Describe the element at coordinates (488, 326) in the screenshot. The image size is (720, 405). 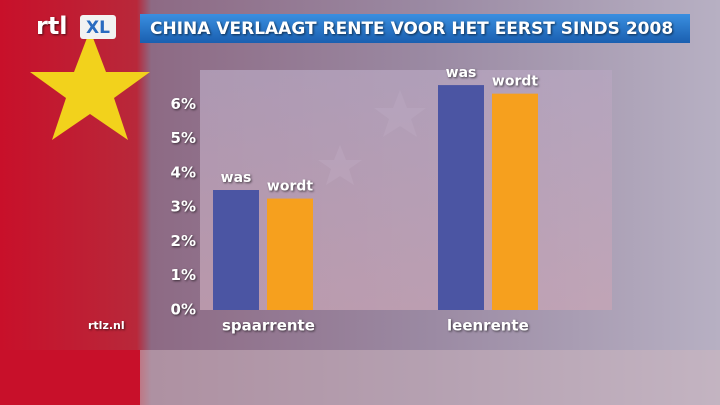
I see `x-tick-label: leenrente` at that location.